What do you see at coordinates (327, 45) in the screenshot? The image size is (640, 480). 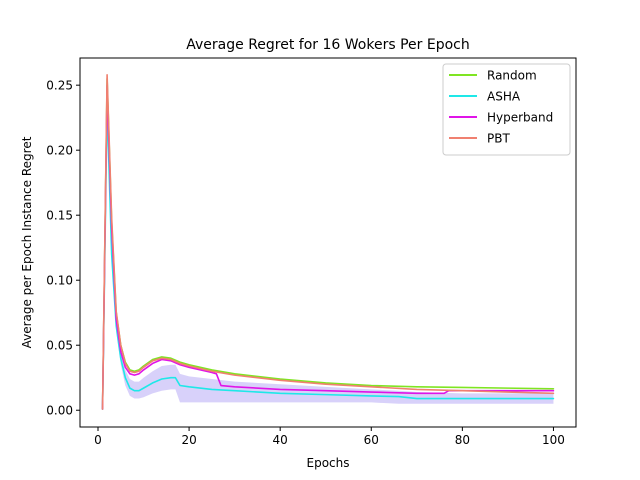 I see `chart-title: Average Regret for 16 Wokers Per Epoch` at bounding box center [327, 45].